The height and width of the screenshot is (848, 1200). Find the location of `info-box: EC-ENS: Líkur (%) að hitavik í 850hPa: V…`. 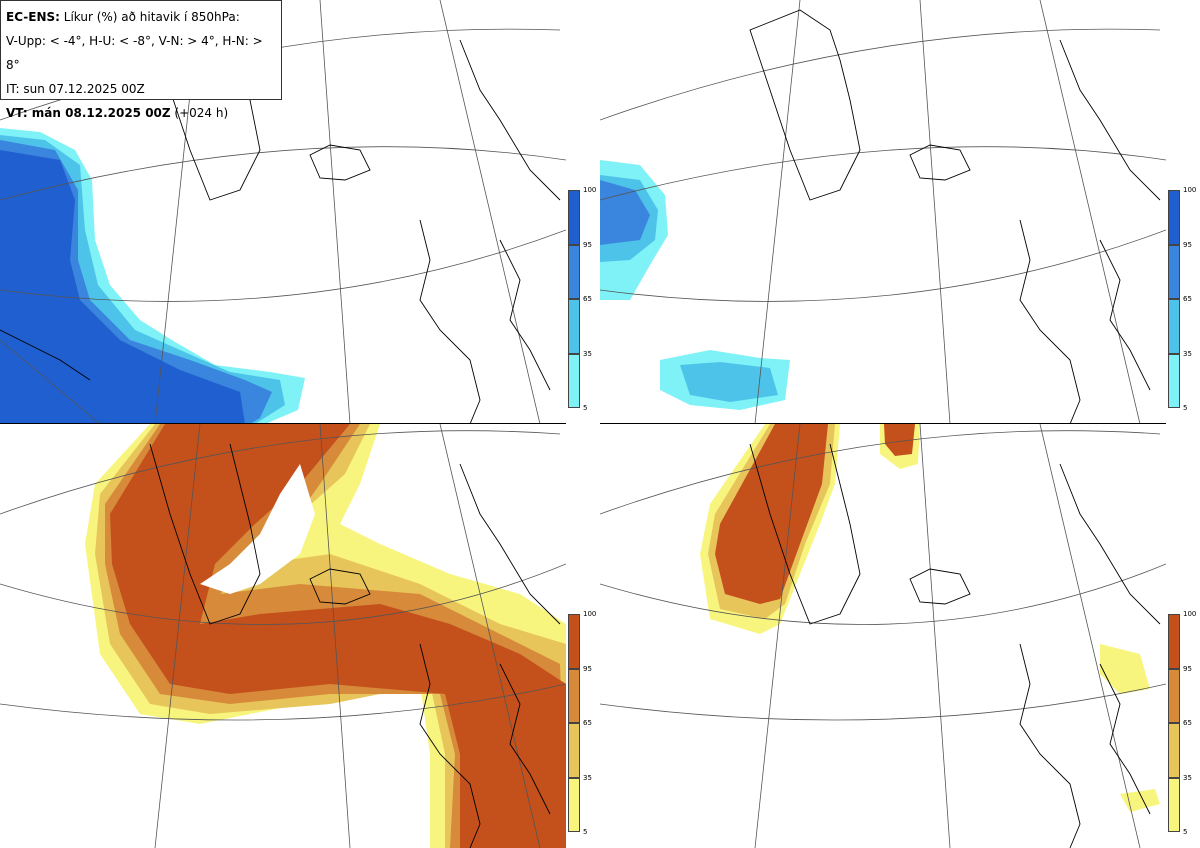

info-box: EC-ENS: Líkur (%) að hitavik í 850hPa: V… is located at coordinates (141, 60).